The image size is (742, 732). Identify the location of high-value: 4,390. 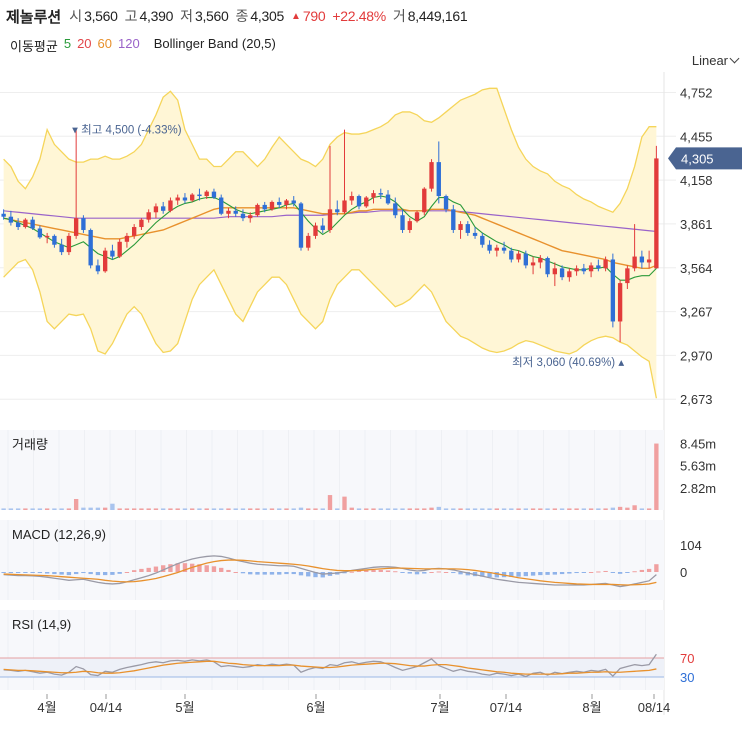
(156, 16).